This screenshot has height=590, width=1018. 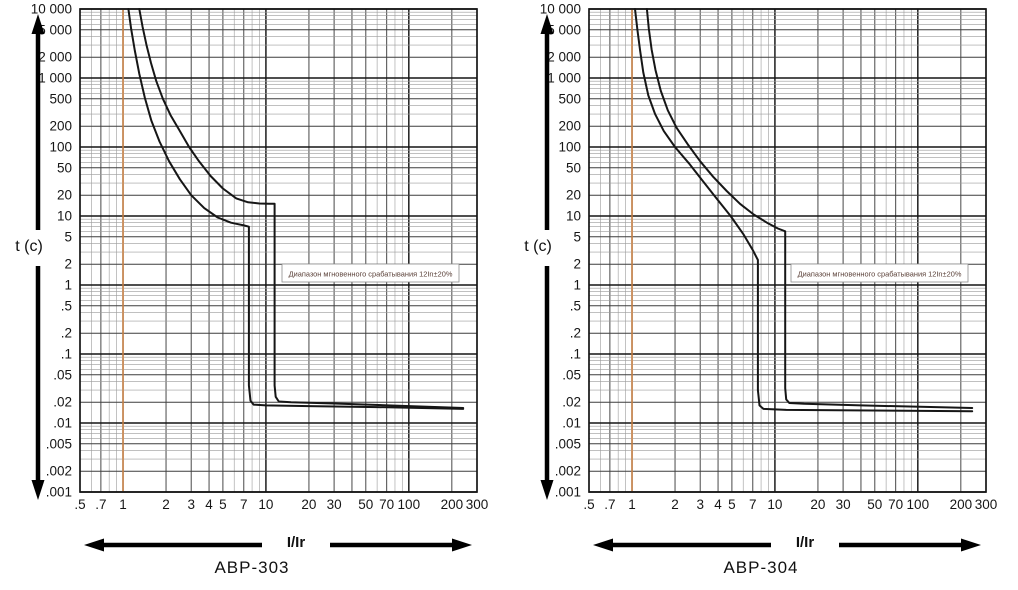 What do you see at coordinates (252, 567) in the screenshot?
I see `chart-title-avr-303: АВР-303` at bounding box center [252, 567].